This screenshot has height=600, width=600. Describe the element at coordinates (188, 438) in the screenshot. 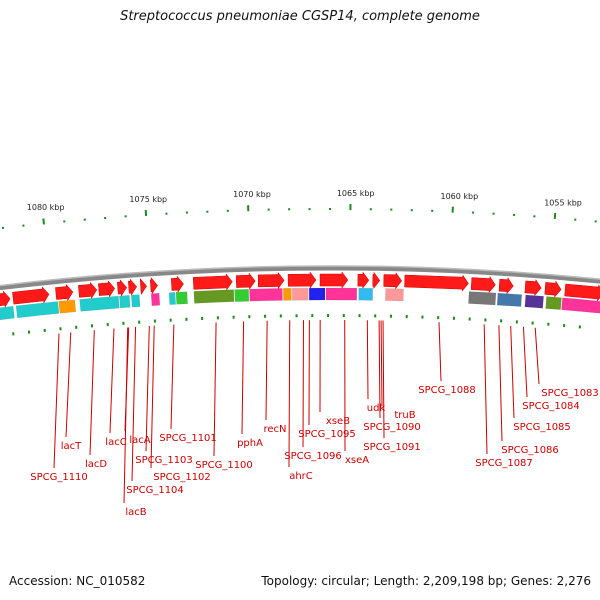

I see `gene-label-spcg-1101: SPCG_1101` at that location.